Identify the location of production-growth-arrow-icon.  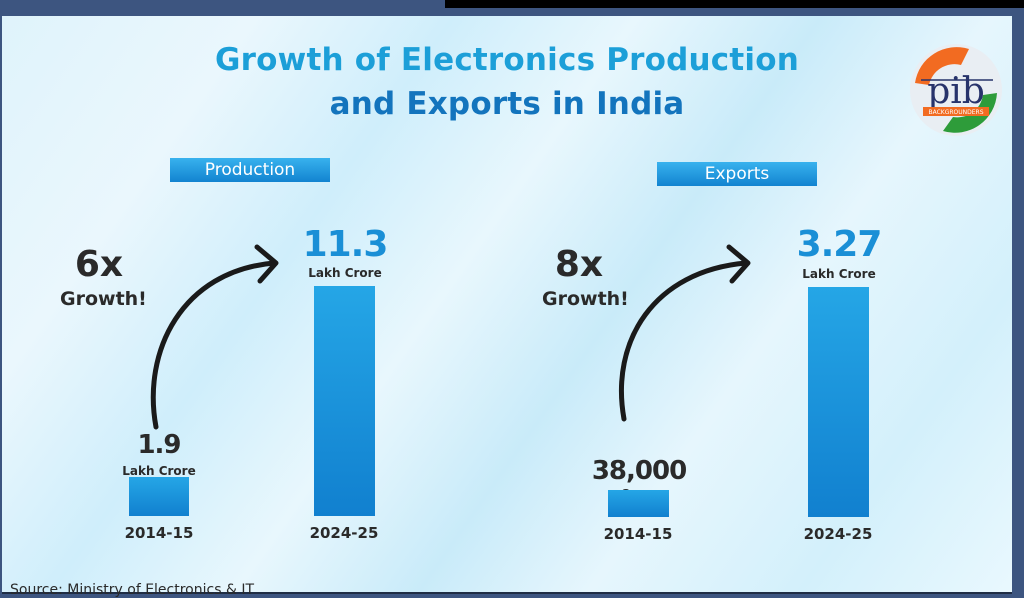
(214, 337).